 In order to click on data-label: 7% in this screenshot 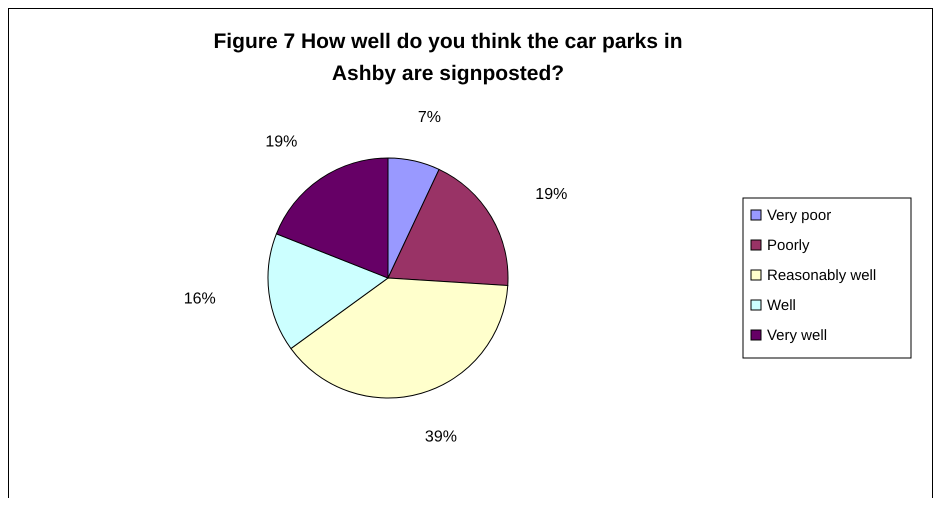, I will do `click(429, 117)`.